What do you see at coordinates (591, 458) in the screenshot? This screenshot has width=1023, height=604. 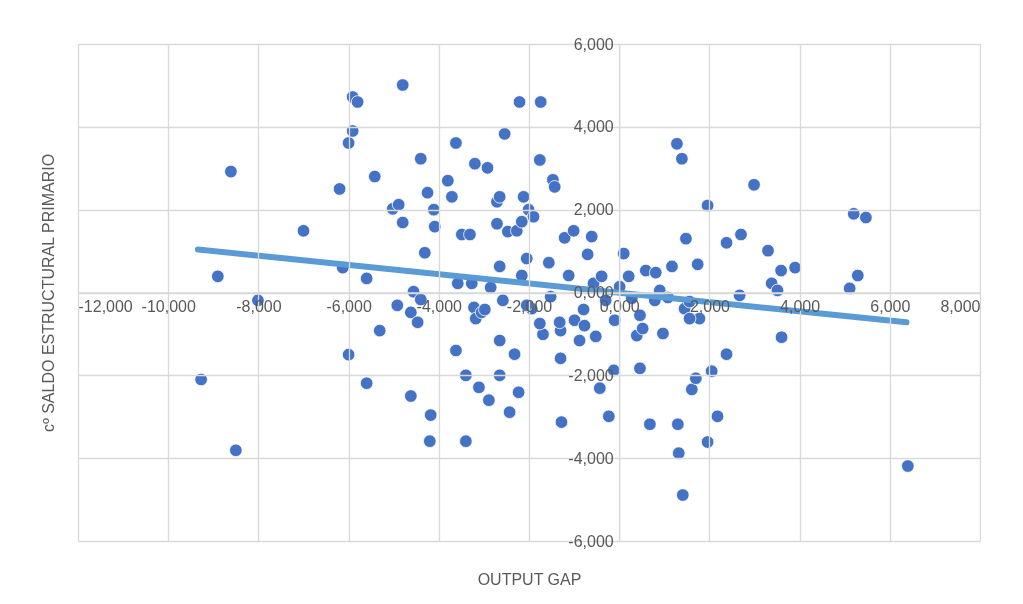 I see `y-tick-label: -4,000` at bounding box center [591, 458].